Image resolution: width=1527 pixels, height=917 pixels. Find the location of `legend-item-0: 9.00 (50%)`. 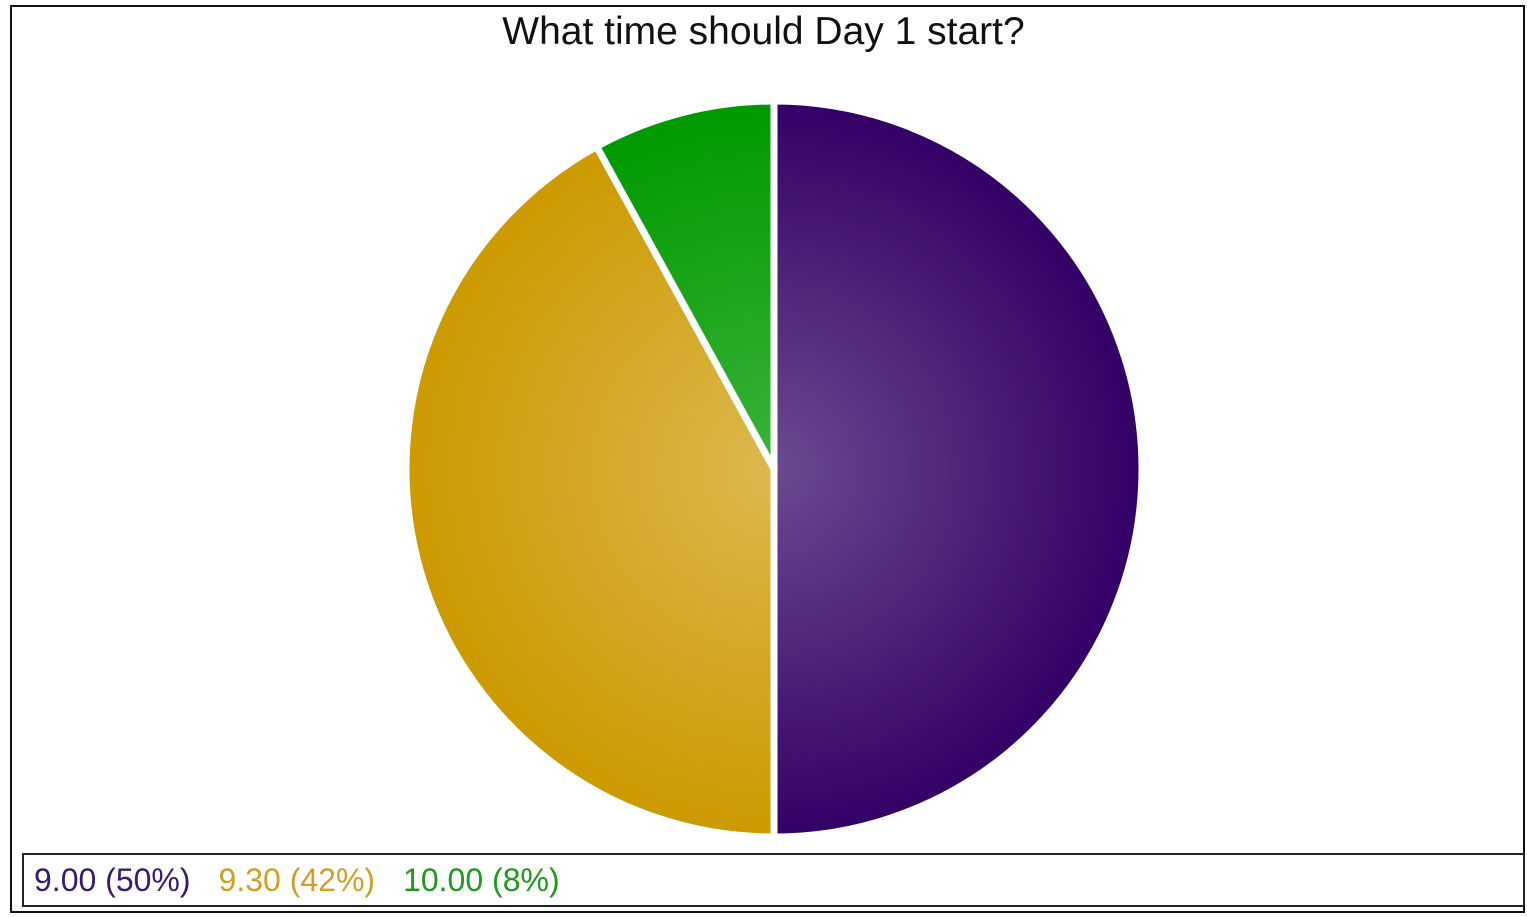

legend-item-0: 9.00 (50%) is located at coordinates (112, 879).